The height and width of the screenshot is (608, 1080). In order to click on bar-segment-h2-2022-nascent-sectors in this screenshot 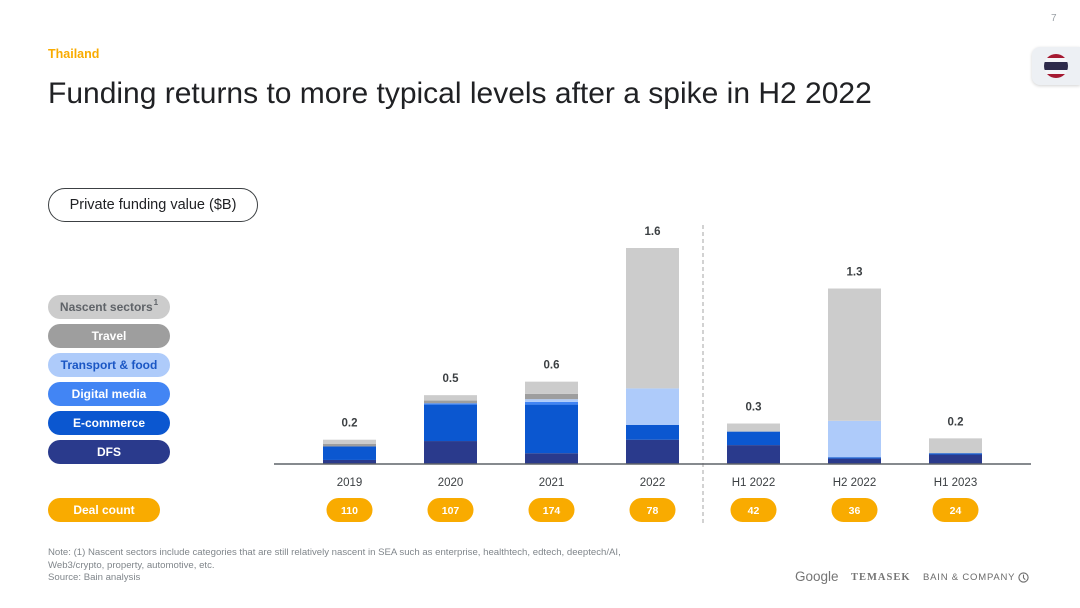, I will do `click(854, 354)`.